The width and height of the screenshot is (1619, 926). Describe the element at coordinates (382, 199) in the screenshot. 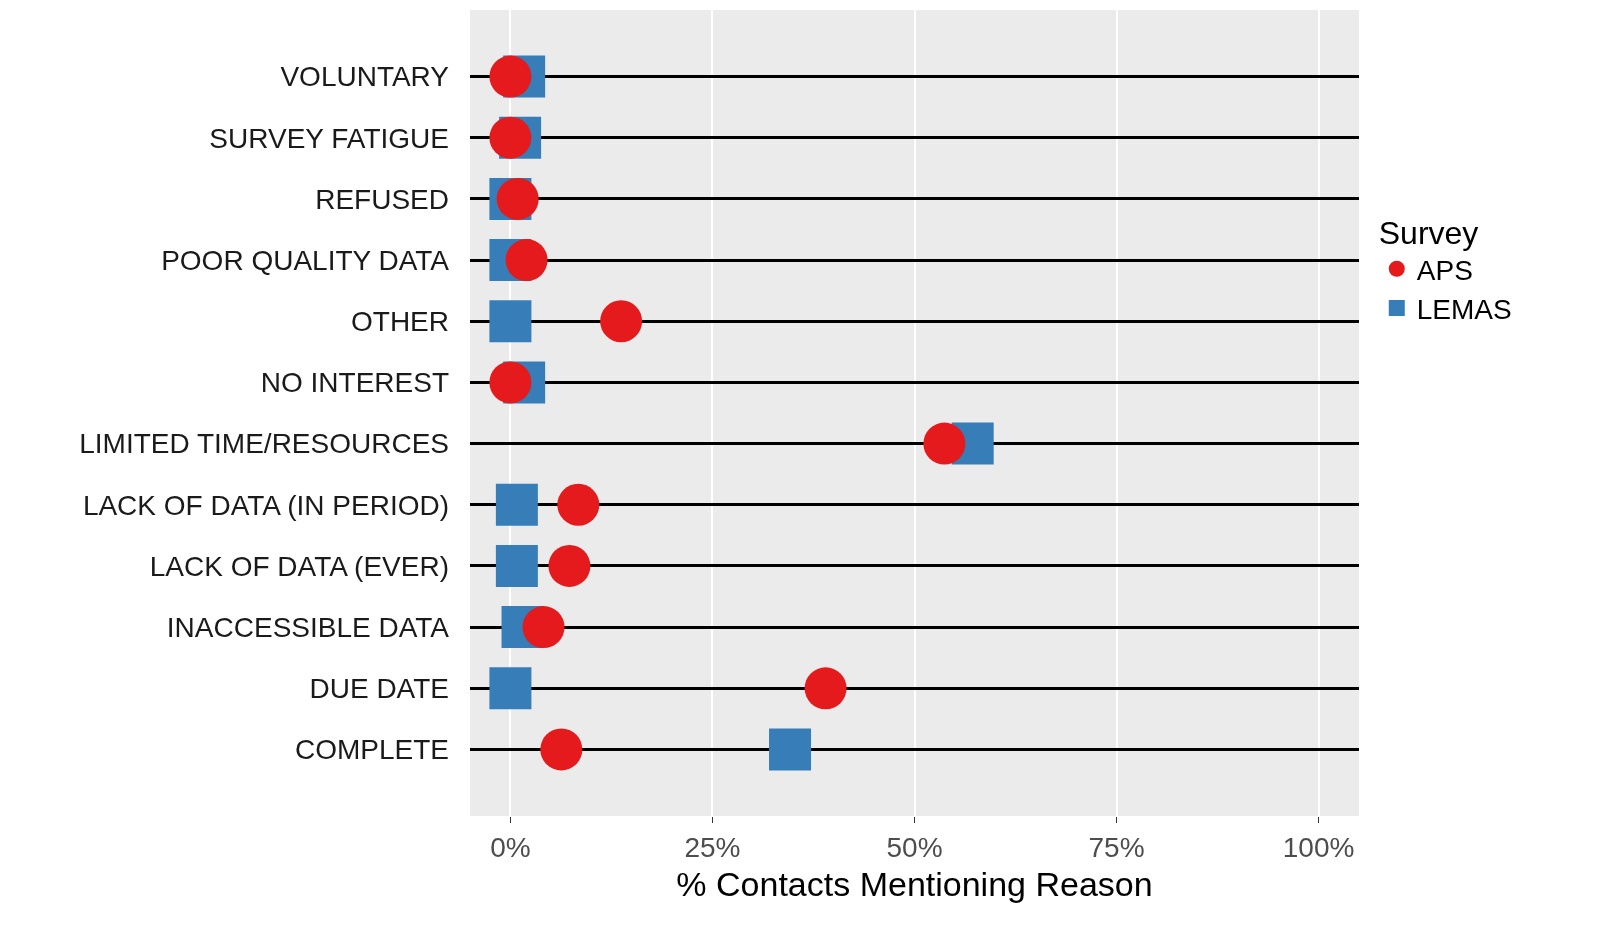

I see `y-tick-label: REFUSED` at that location.